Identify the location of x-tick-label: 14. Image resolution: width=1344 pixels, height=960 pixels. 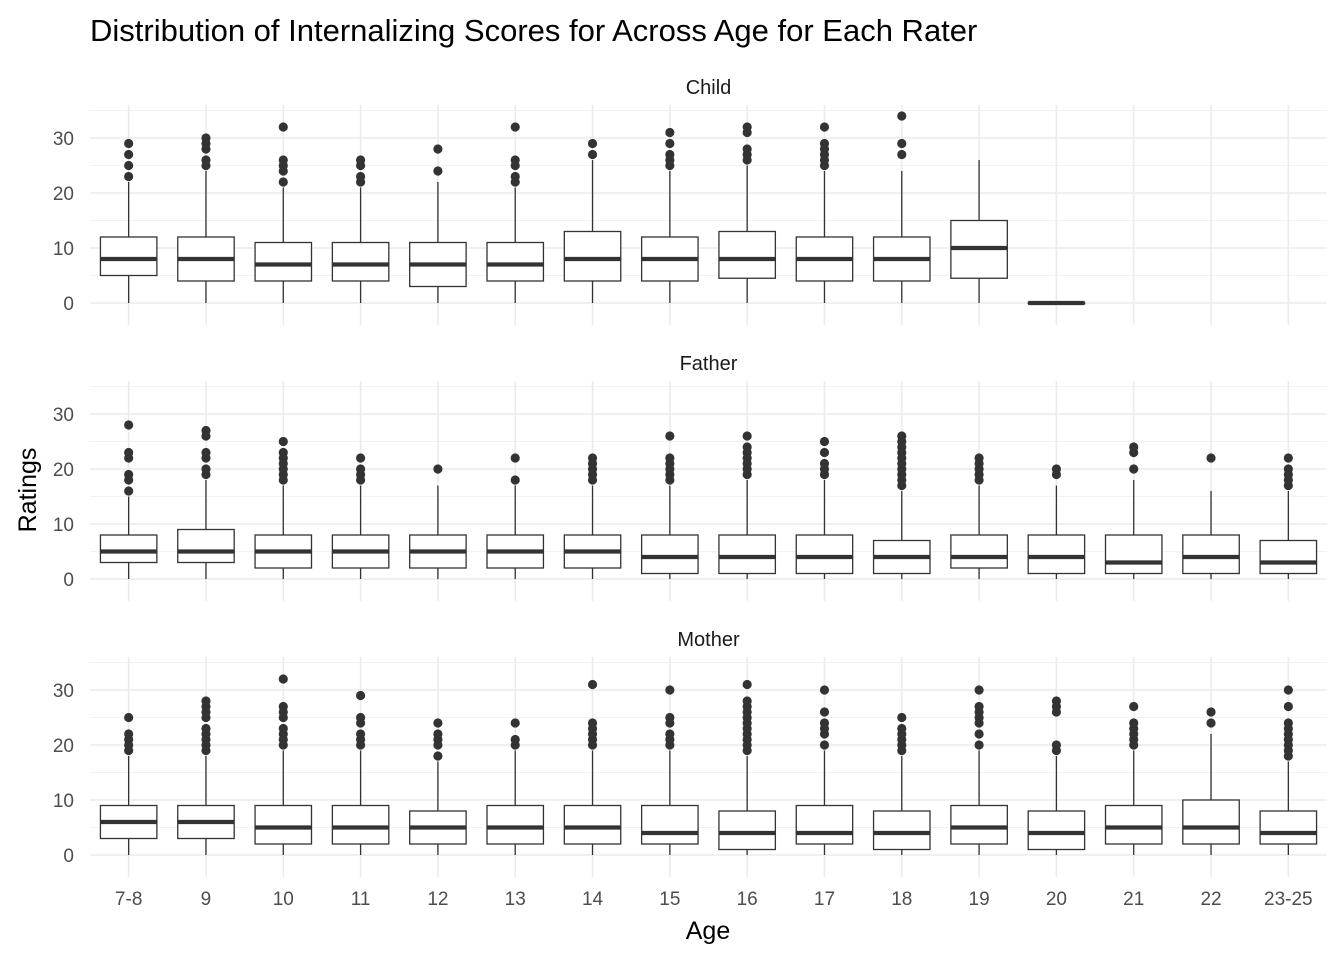
(593, 899).